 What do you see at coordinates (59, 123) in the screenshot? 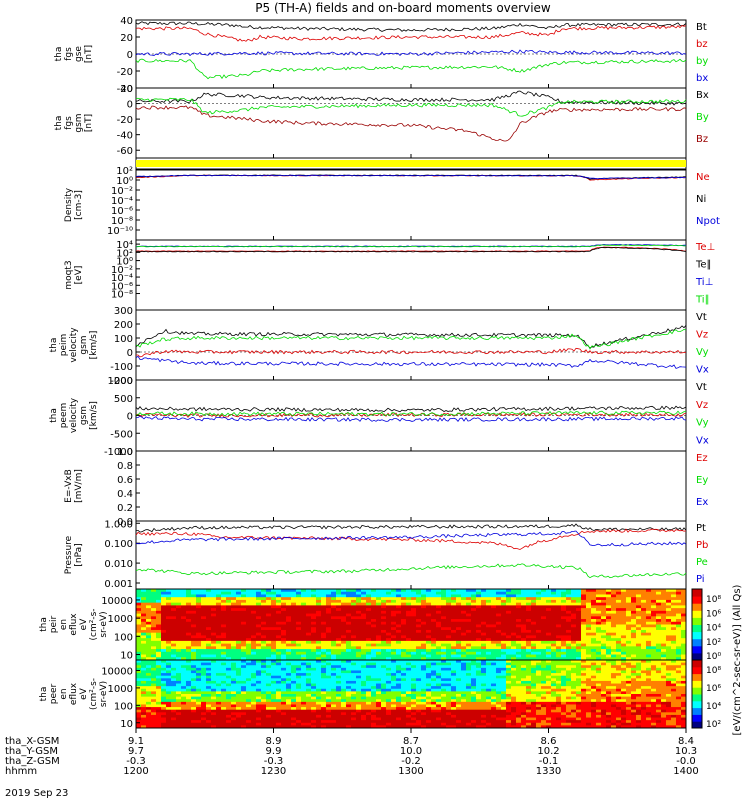
I see `ylabel-line: tha` at bounding box center [59, 123].